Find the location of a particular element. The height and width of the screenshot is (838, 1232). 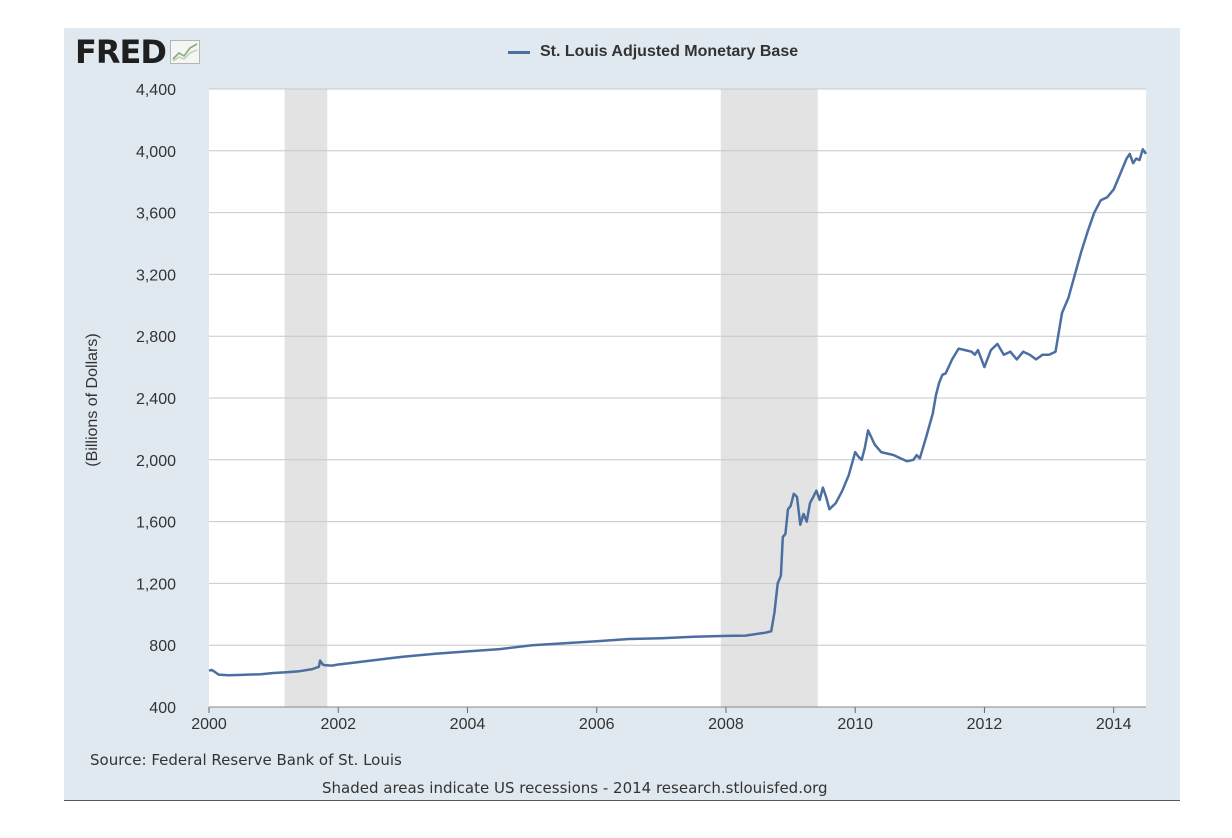

y-tick-label-3200: 3,200 is located at coordinates (156, 275).